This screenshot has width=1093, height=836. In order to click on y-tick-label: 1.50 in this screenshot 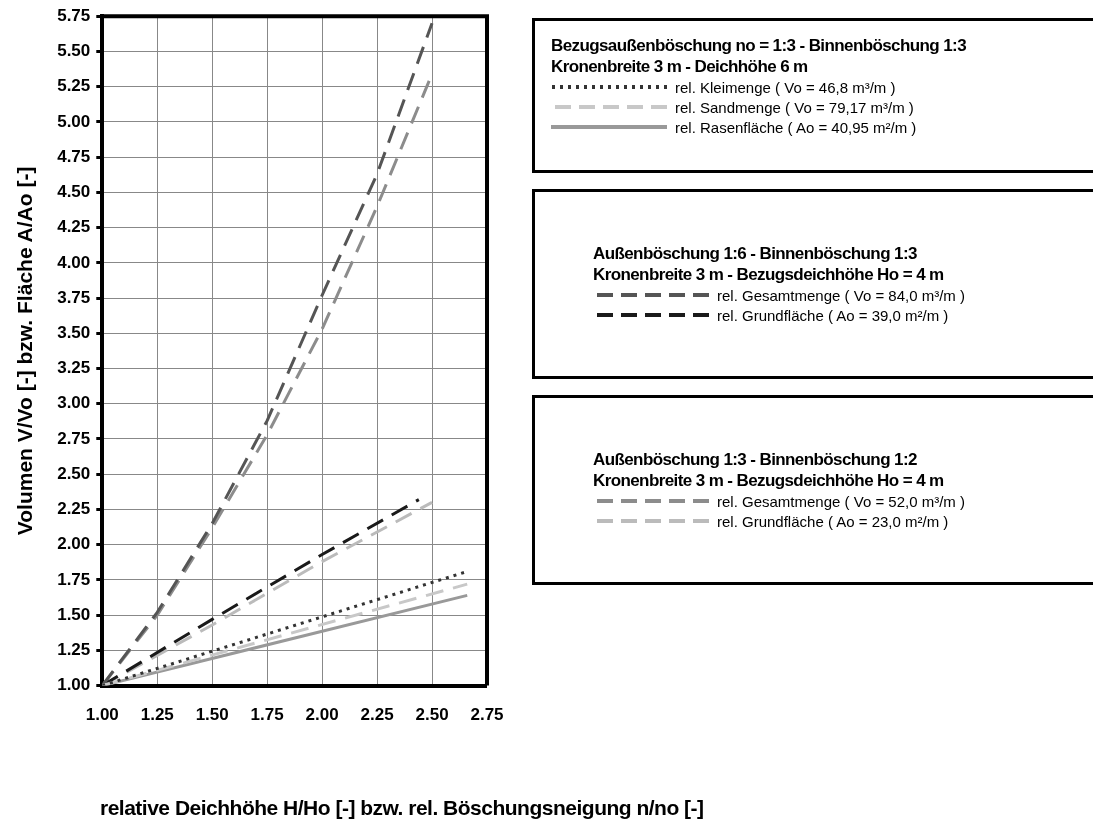, I will do `click(74, 614)`.